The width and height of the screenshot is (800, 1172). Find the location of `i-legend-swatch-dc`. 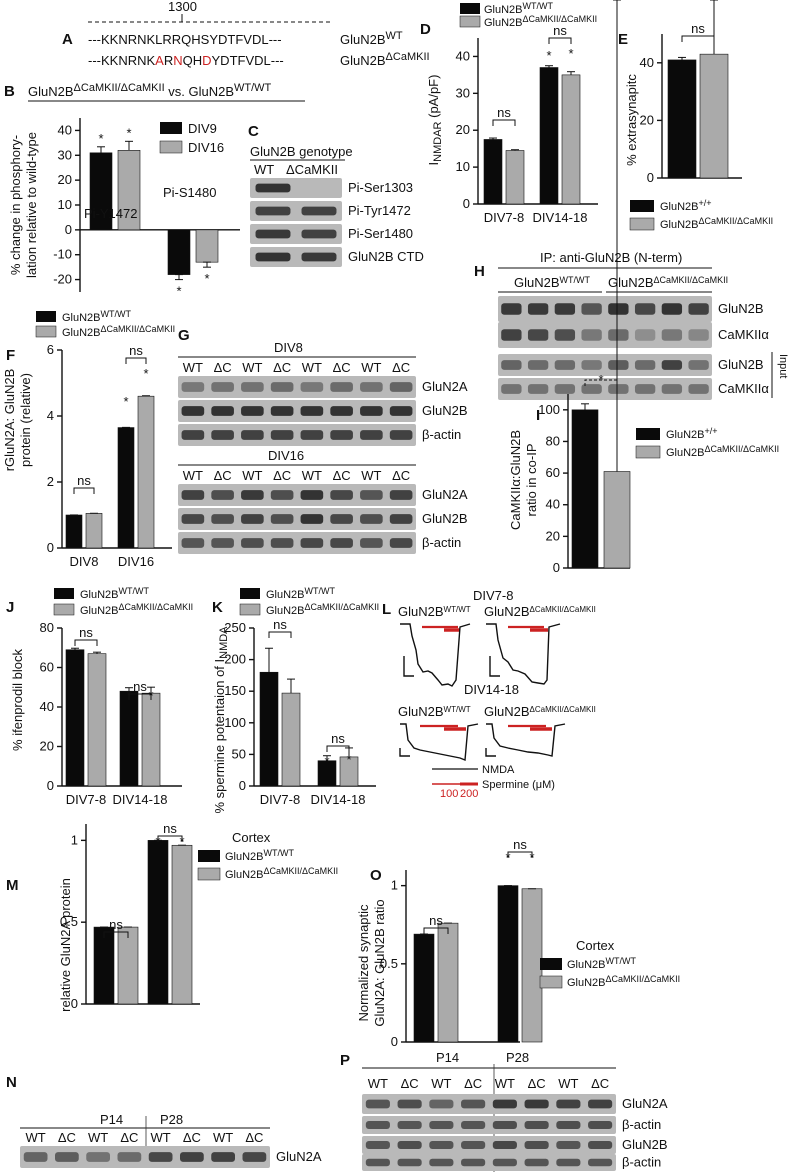

i-legend-swatch-dc is located at coordinates (648, 452).